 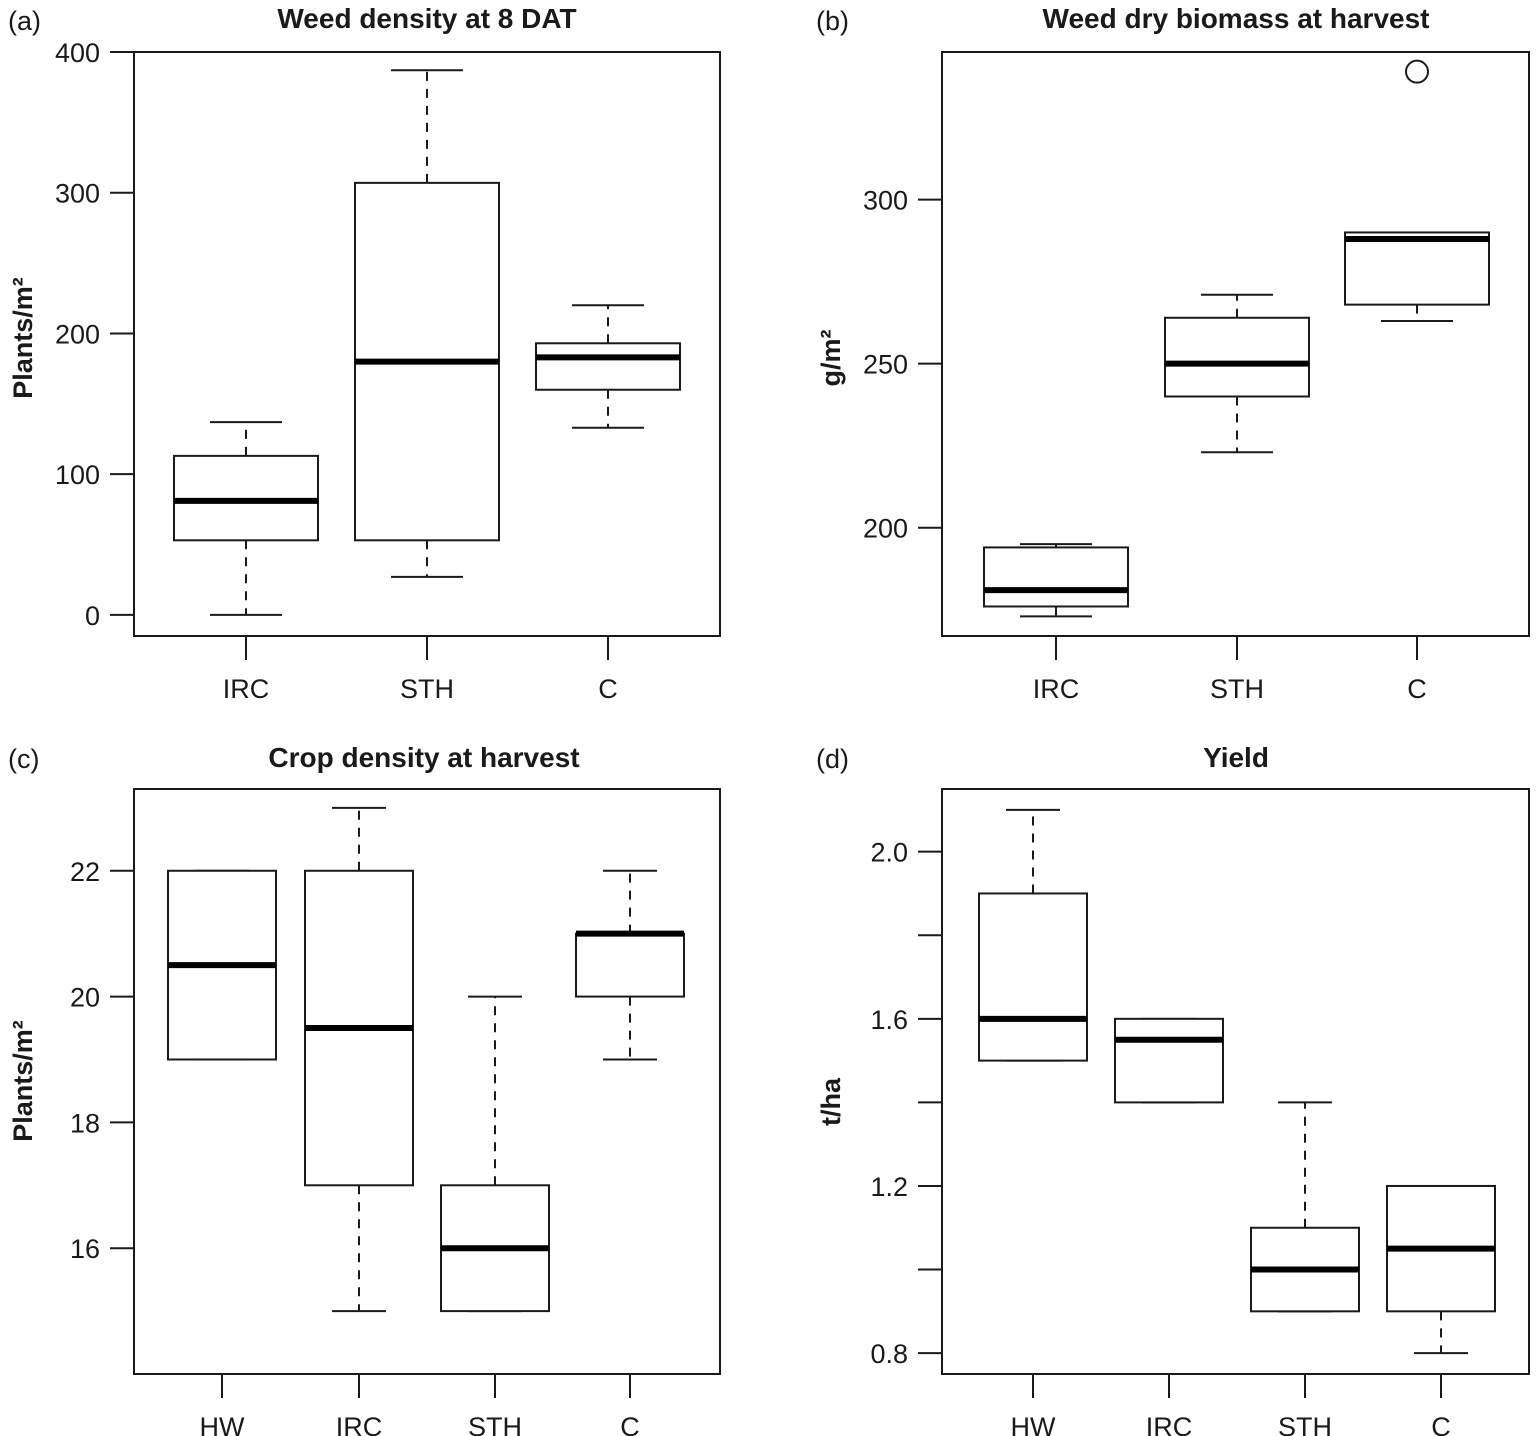 What do you see at coordinates (77, 53) in the screenshot?
I see `y-tick-label: 400` at bounding box center [77, 53].